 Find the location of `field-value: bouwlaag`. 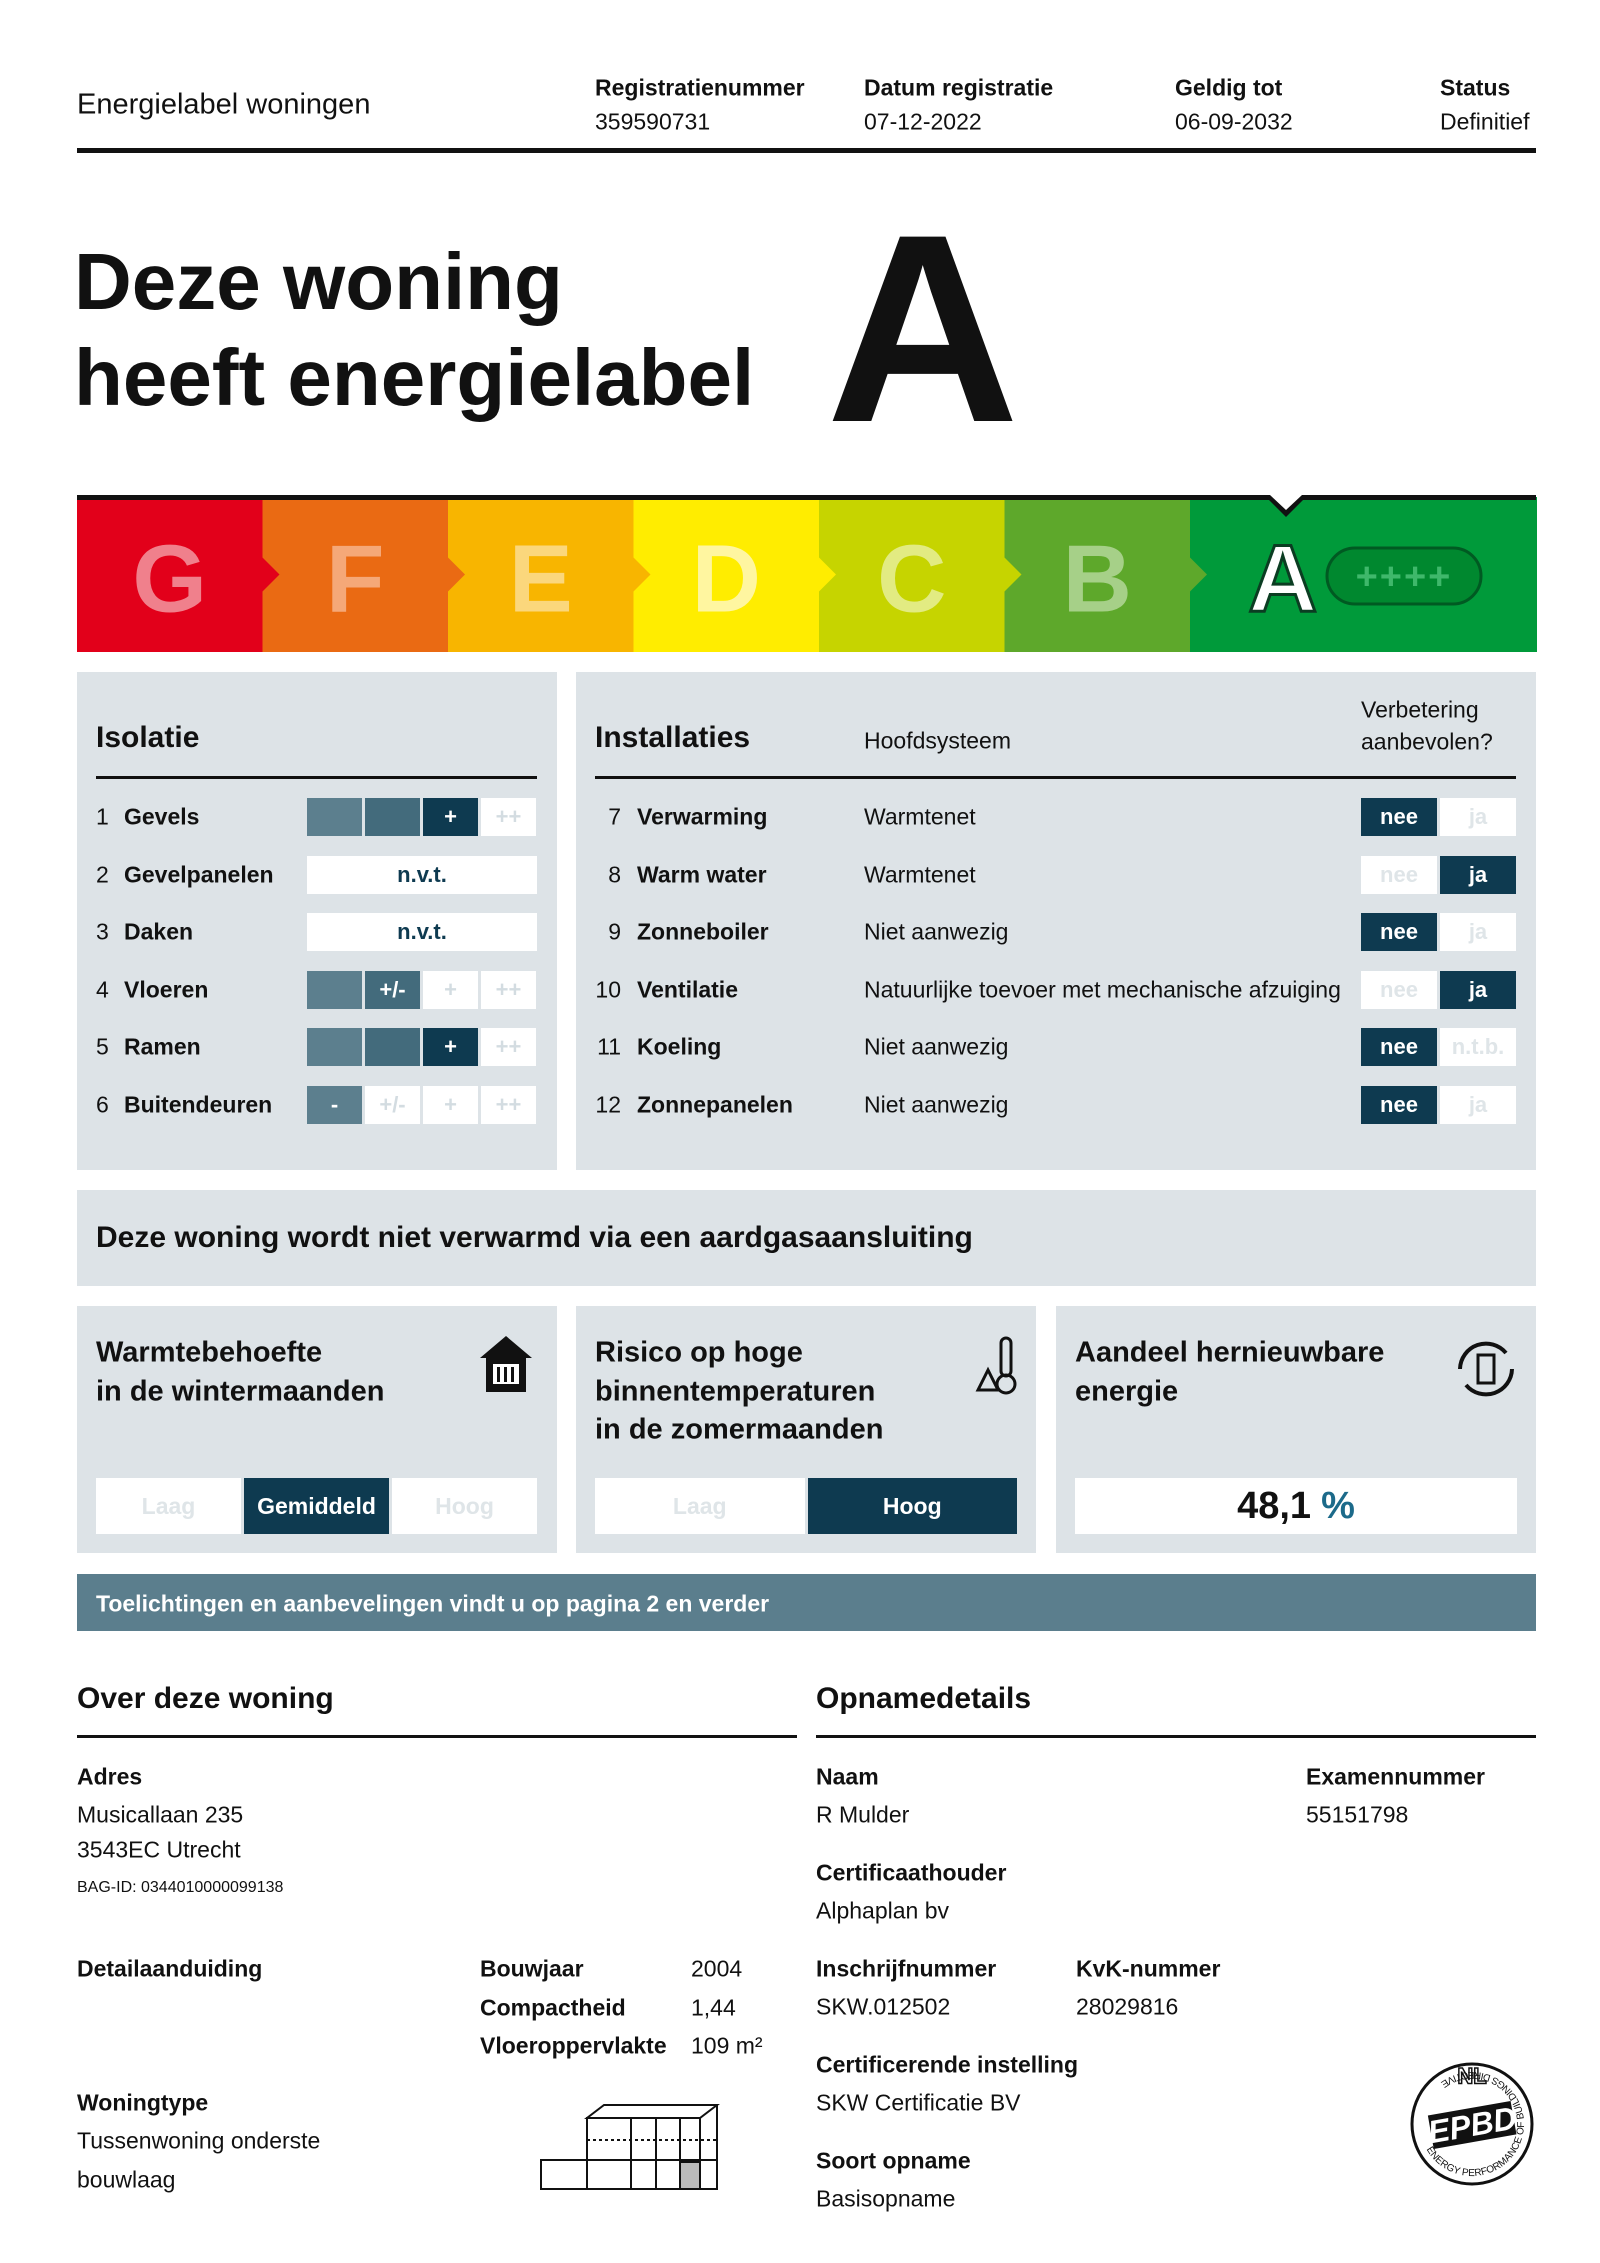

field-value: bouwlaag is located at coordinates (126, 2179).